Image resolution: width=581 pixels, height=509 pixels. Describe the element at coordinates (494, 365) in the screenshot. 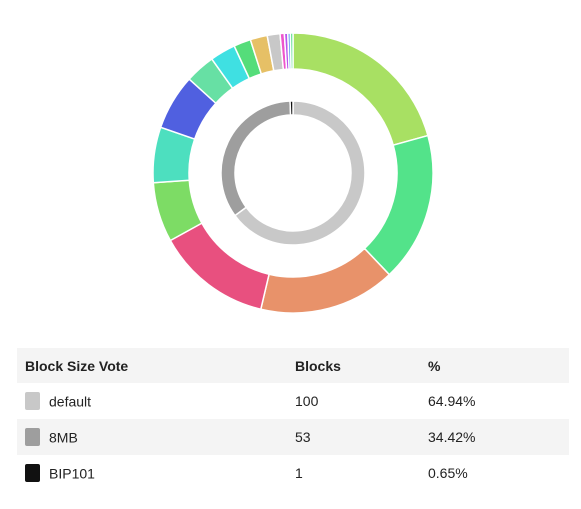

I see `header-percent: %` at that location.